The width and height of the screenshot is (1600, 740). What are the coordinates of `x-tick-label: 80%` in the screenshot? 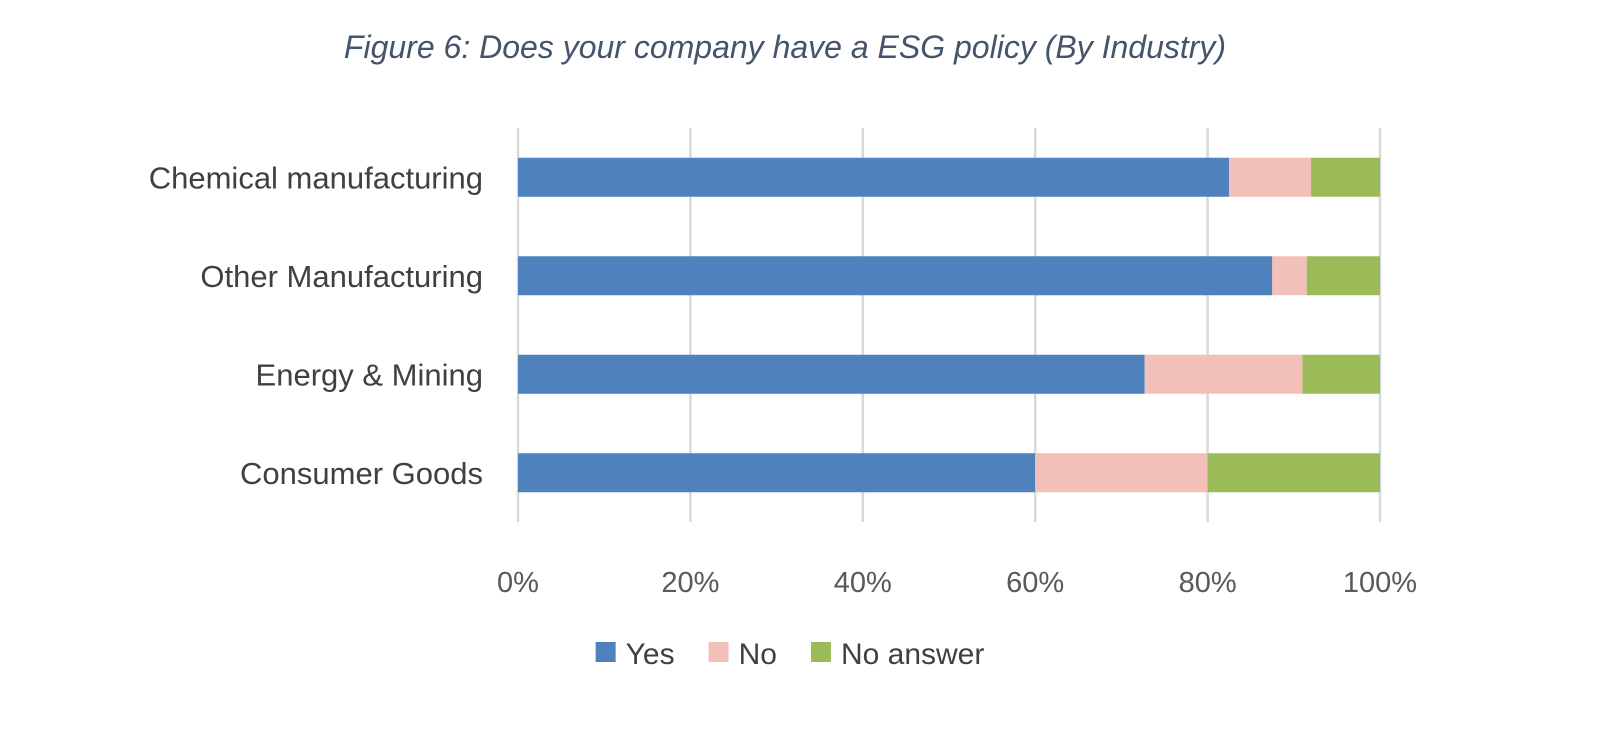 It's located at (1208, 583).